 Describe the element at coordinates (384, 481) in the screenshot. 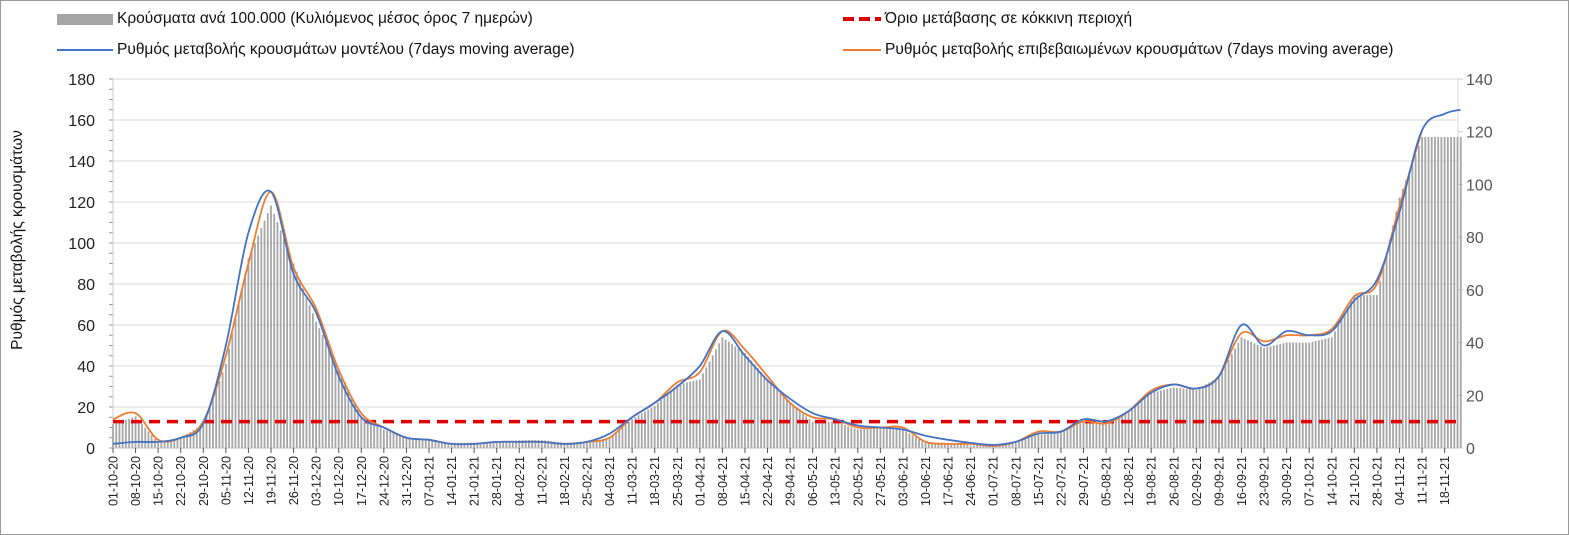

I see `x-tick-label: 24-12-20` at that location.